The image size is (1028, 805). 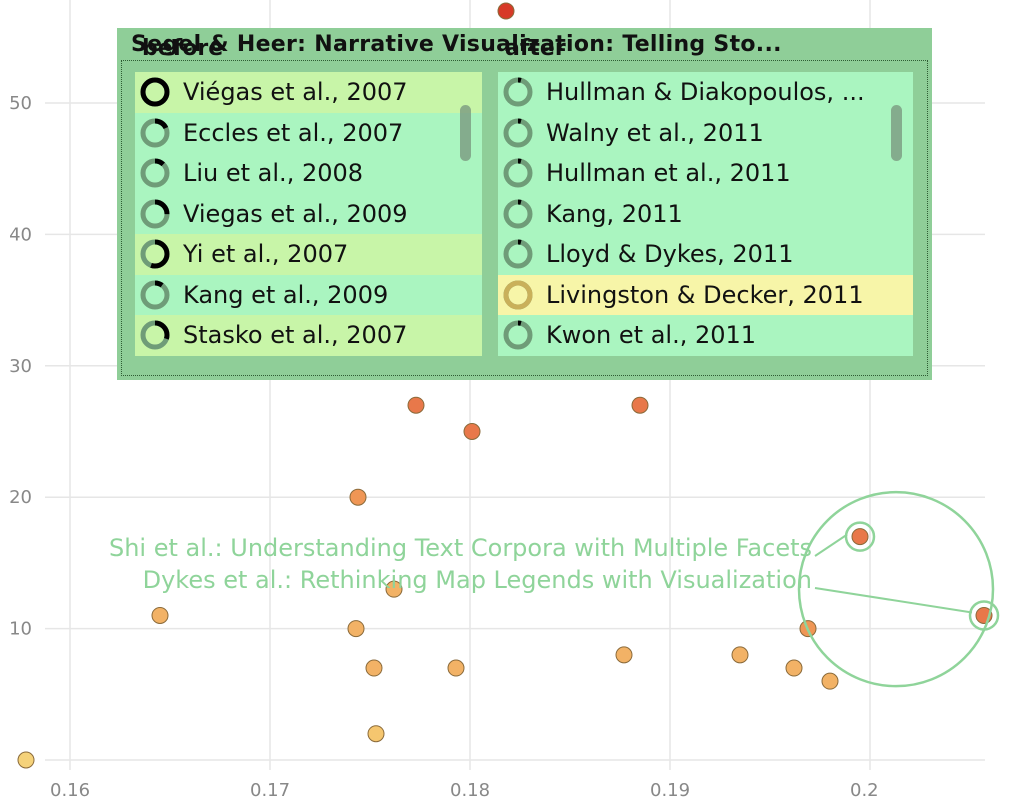 I want to click on list-item: Walny et al., 2011, so click(x=705, y=132).